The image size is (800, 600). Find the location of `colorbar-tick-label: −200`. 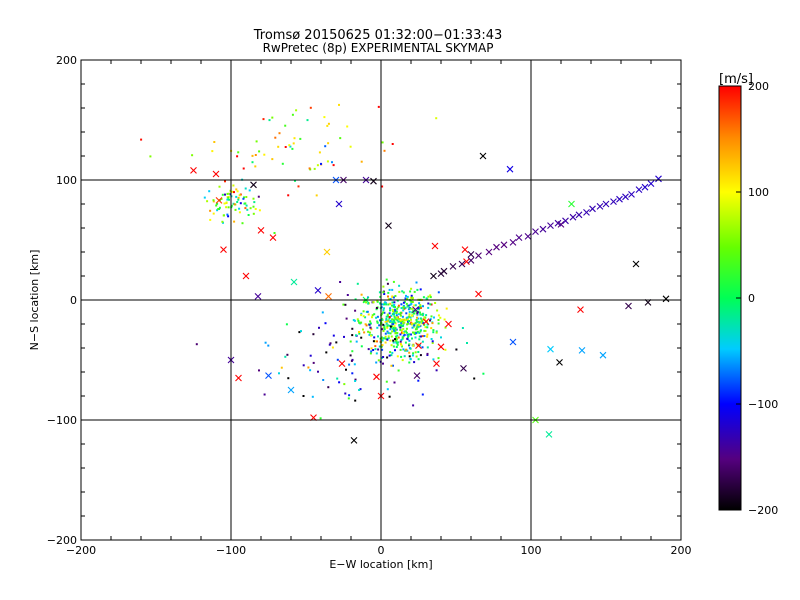

colorbar-tick-label: −200 is located at coordinates (763, 510).